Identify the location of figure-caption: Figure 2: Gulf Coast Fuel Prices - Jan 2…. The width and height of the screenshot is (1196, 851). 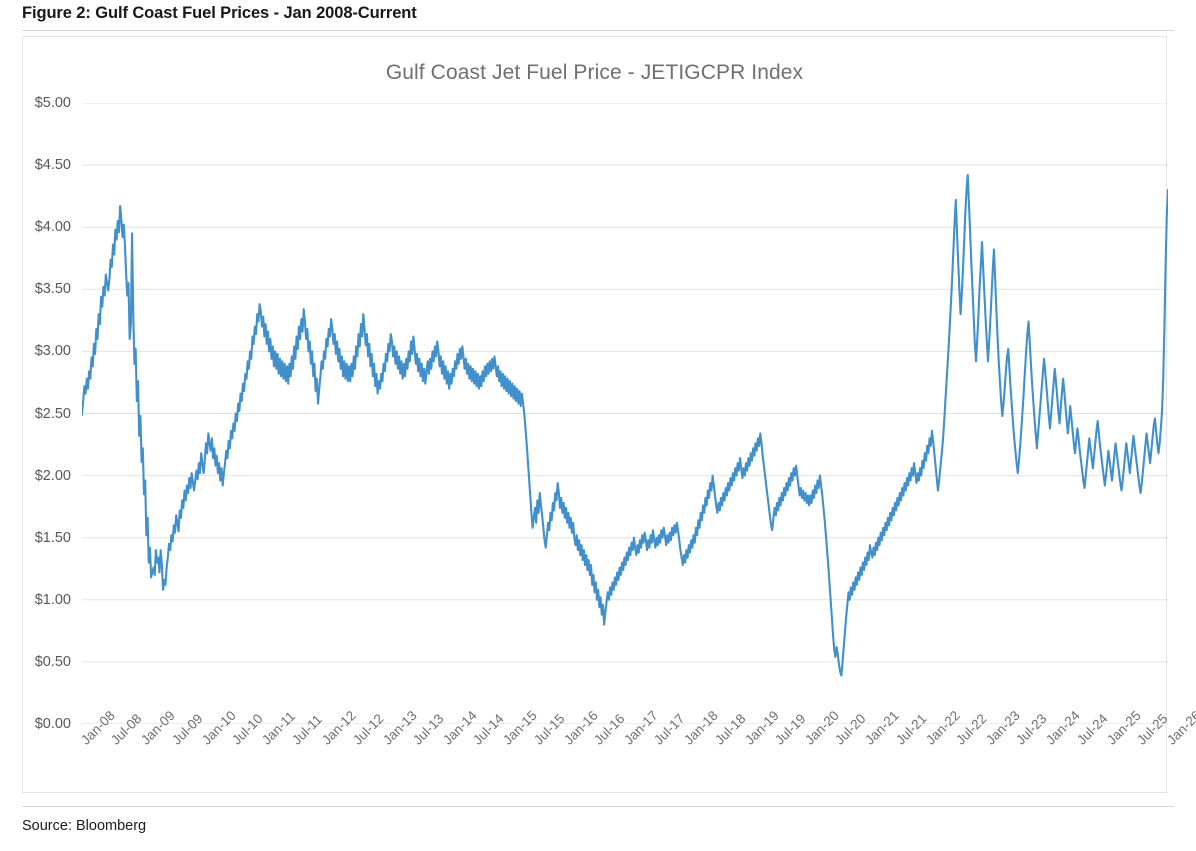
(219, 13).